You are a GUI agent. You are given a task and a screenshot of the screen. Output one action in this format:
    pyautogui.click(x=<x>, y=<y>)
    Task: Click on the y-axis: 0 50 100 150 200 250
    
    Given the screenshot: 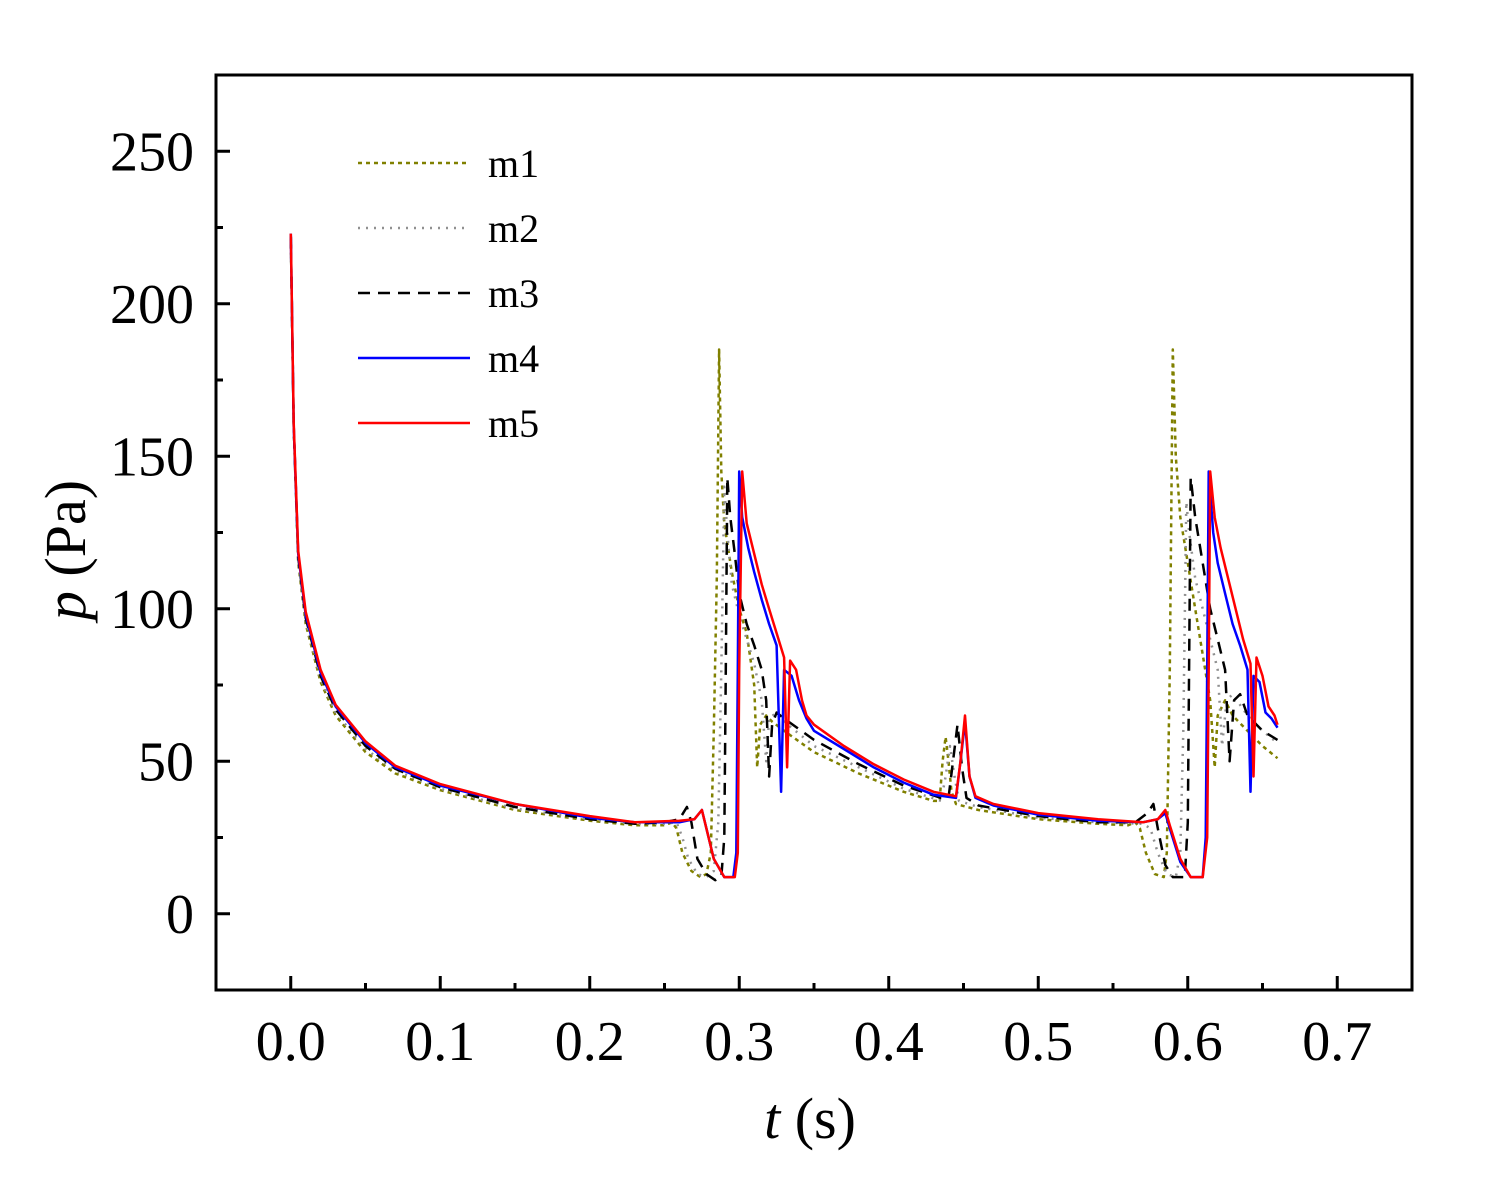 What is the action you would take?
    pyautogui.click(x=170, y=532)
    